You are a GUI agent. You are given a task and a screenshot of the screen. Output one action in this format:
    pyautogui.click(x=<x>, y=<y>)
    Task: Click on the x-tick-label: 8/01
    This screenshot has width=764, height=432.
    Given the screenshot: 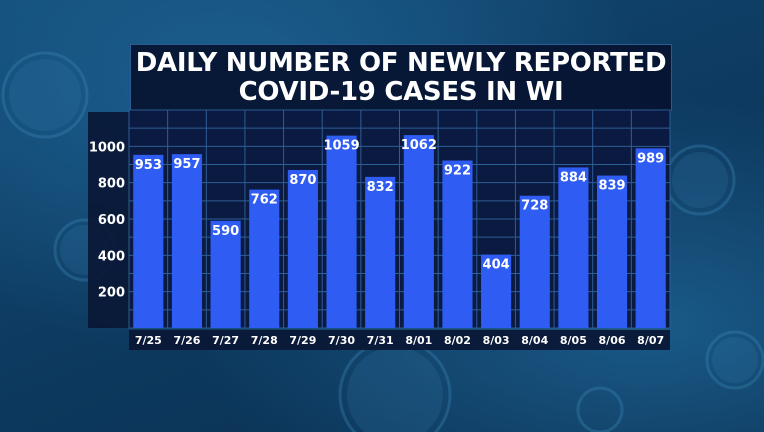 What is the action you would take?
    pyautogui.click(x=418, y=340)
    